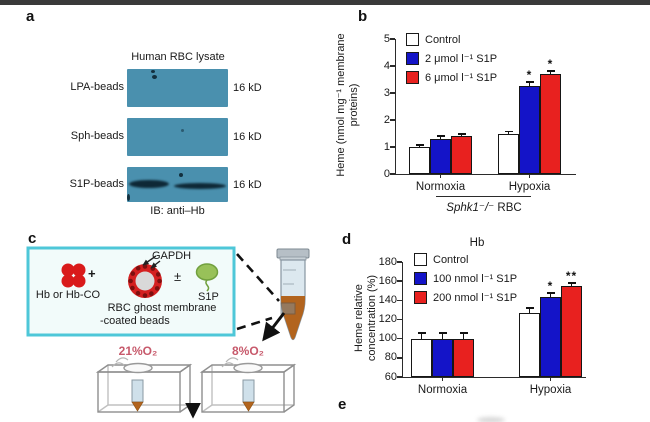  I want to click on legend-label: 6 μmol l⁻¹ S1P, so click(461, 78).